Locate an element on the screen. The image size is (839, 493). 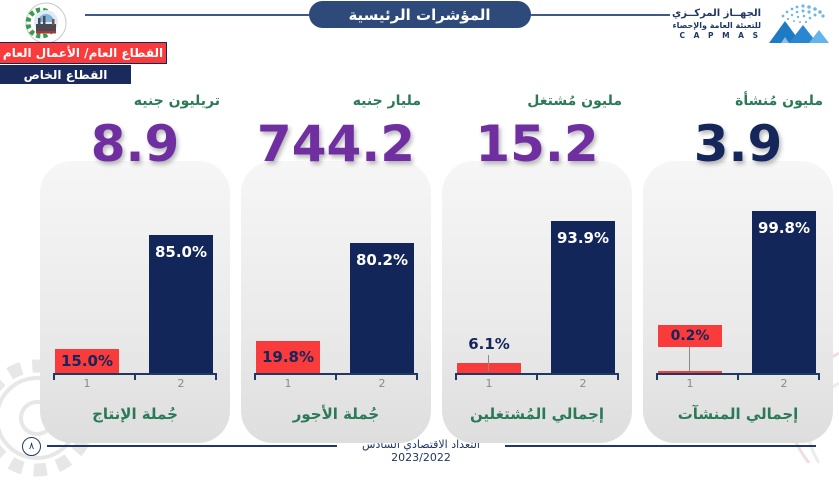
bar-value-label: 6.1% is located at coordinates (489, 344).